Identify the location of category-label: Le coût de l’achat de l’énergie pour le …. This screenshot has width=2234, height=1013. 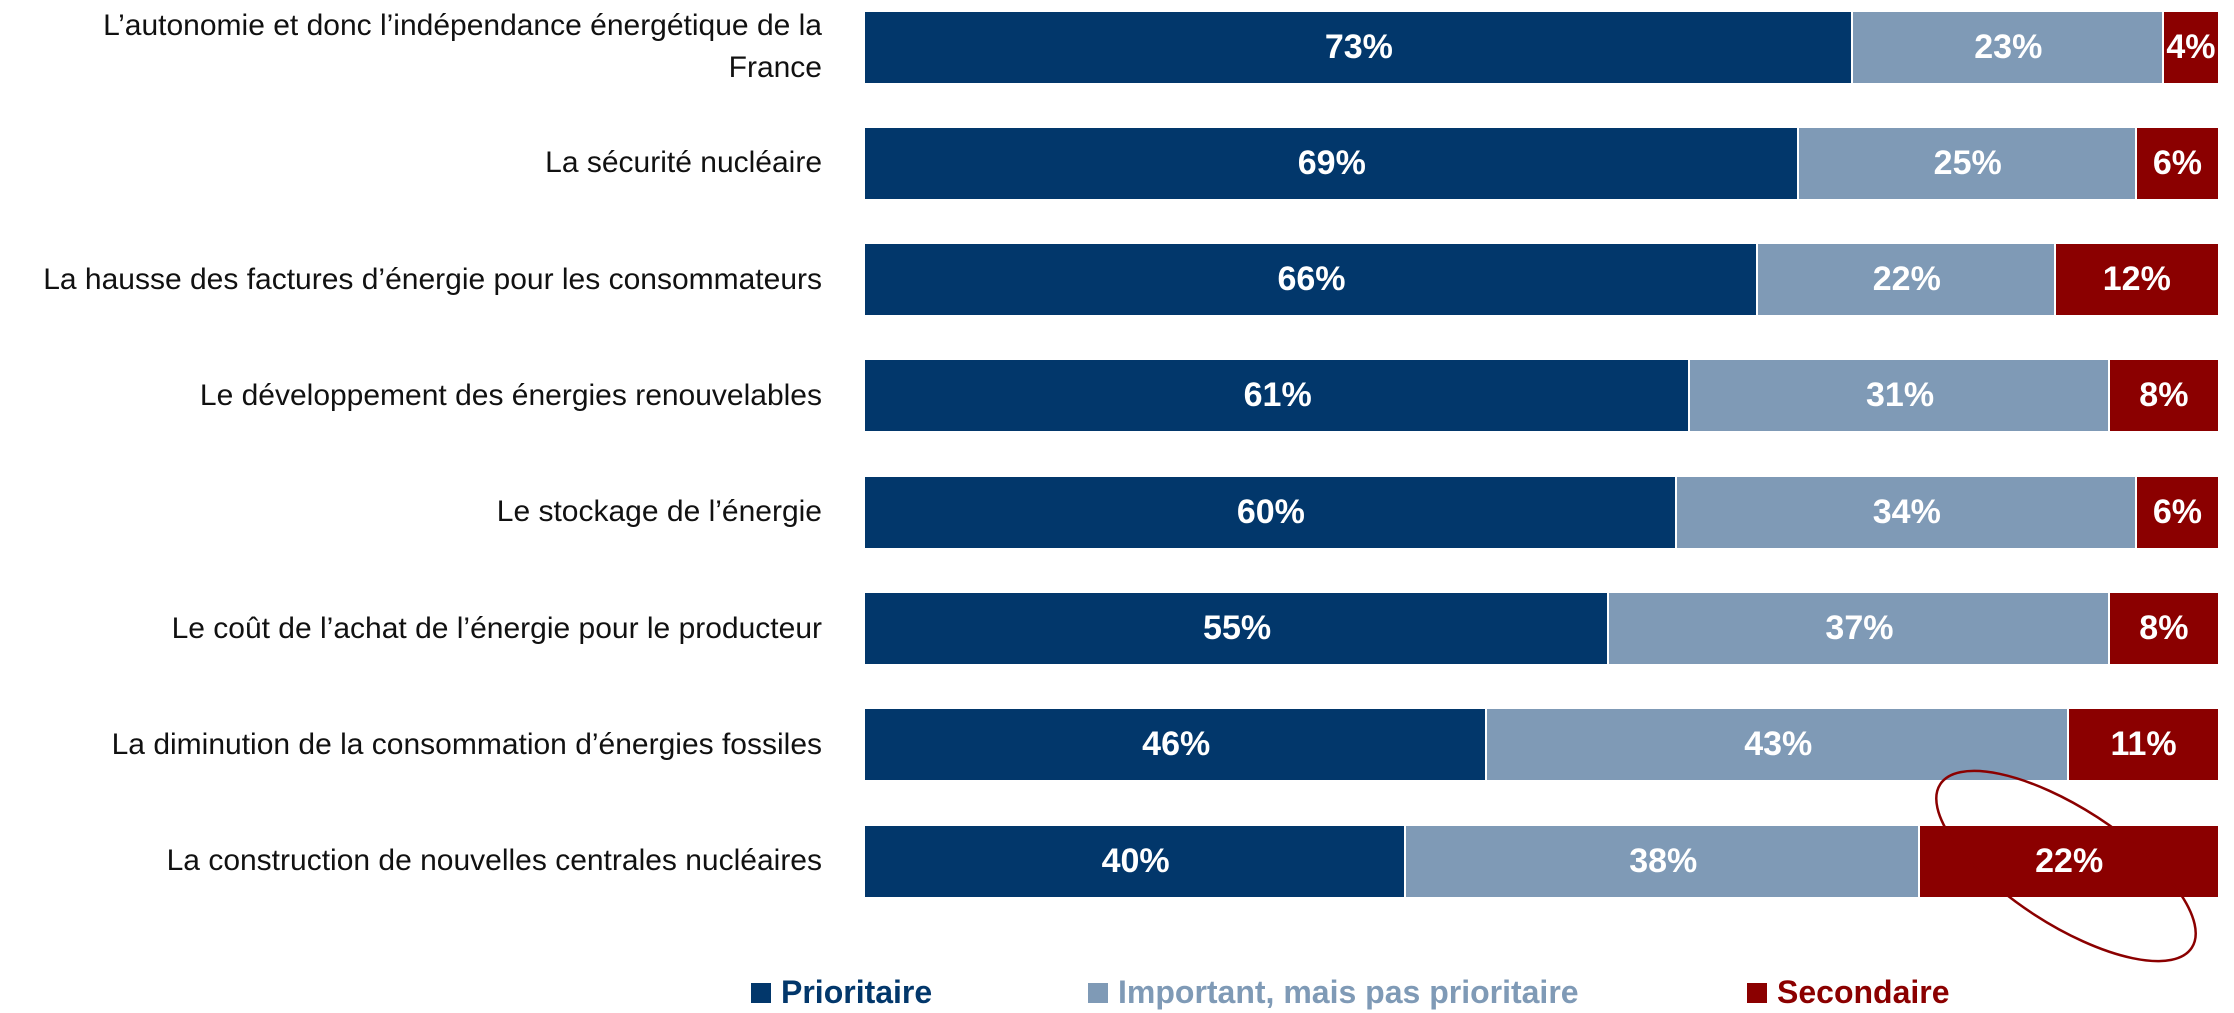
(496, 628).